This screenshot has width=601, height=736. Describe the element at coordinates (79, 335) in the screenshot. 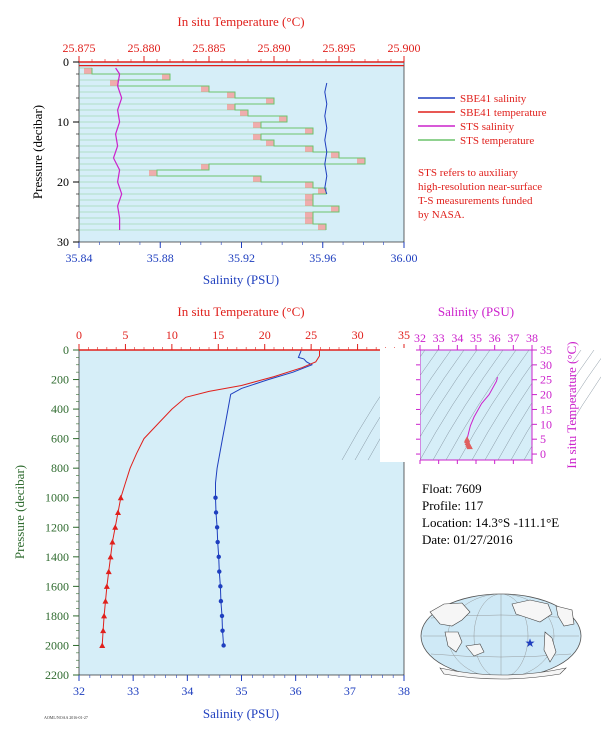

I see `main-temp-tick-label: 0` at that location.